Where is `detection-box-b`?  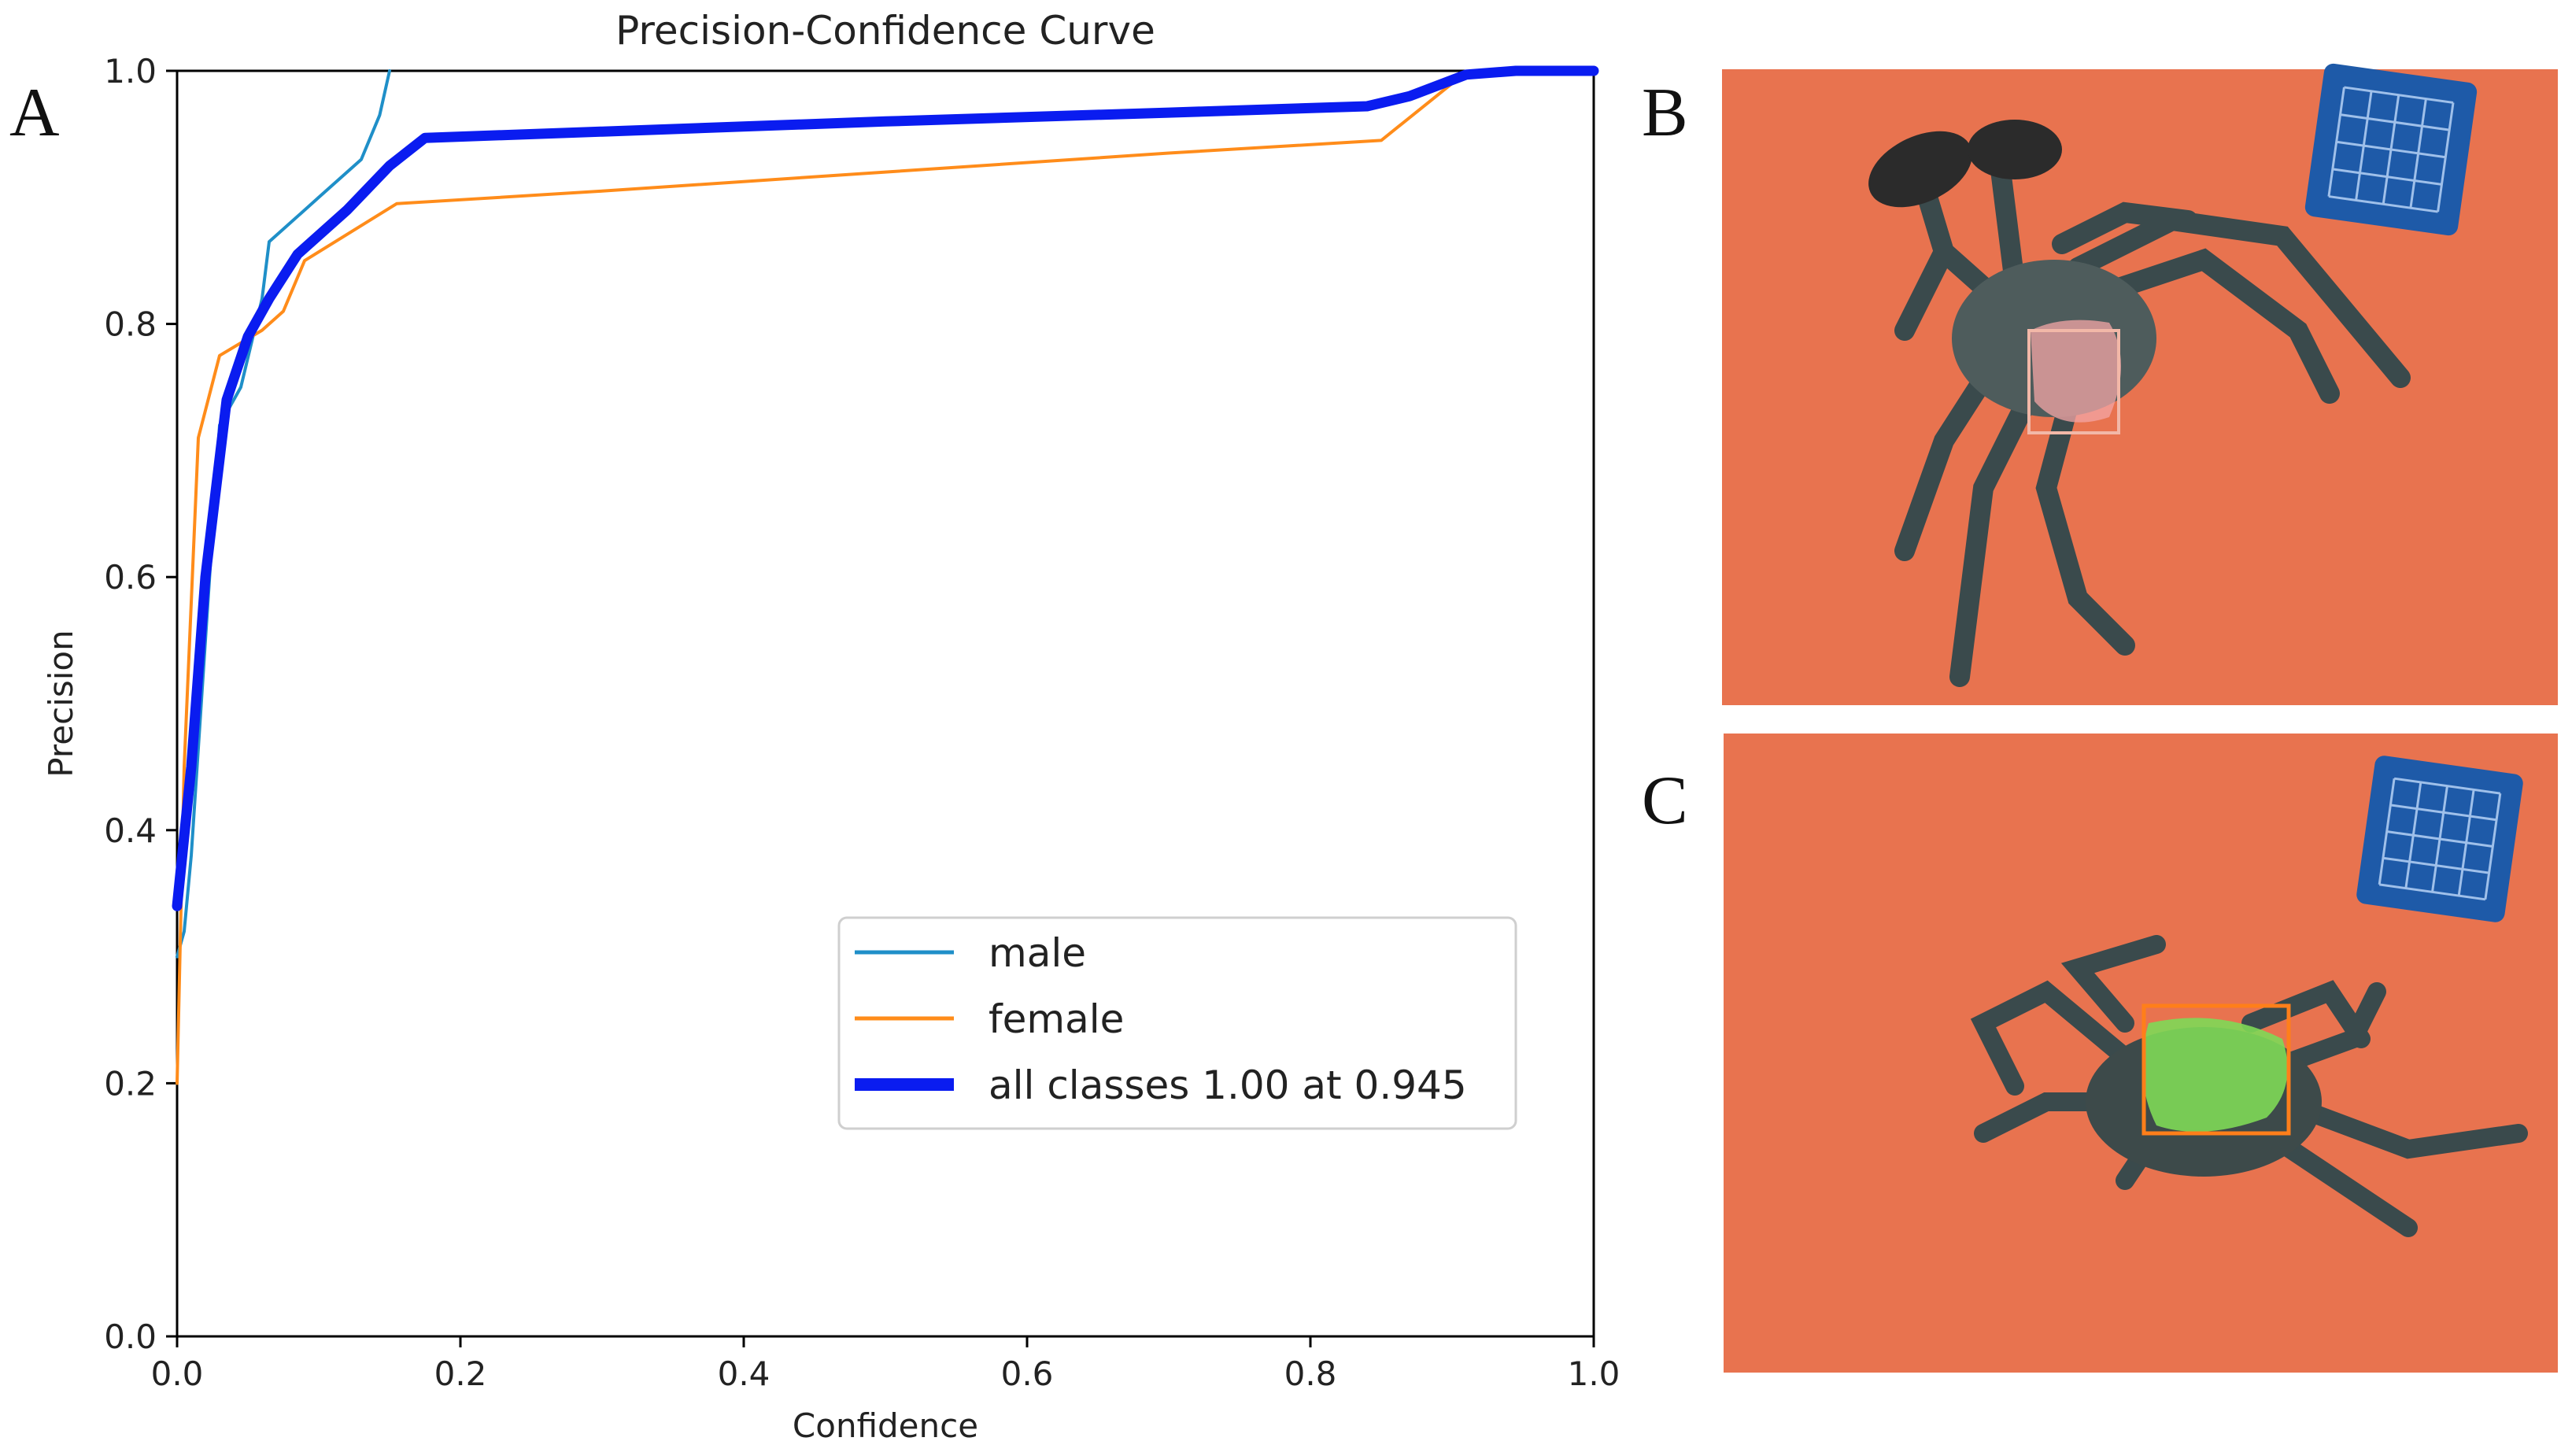 detection-box-b is located at coordinates (2073, 381).